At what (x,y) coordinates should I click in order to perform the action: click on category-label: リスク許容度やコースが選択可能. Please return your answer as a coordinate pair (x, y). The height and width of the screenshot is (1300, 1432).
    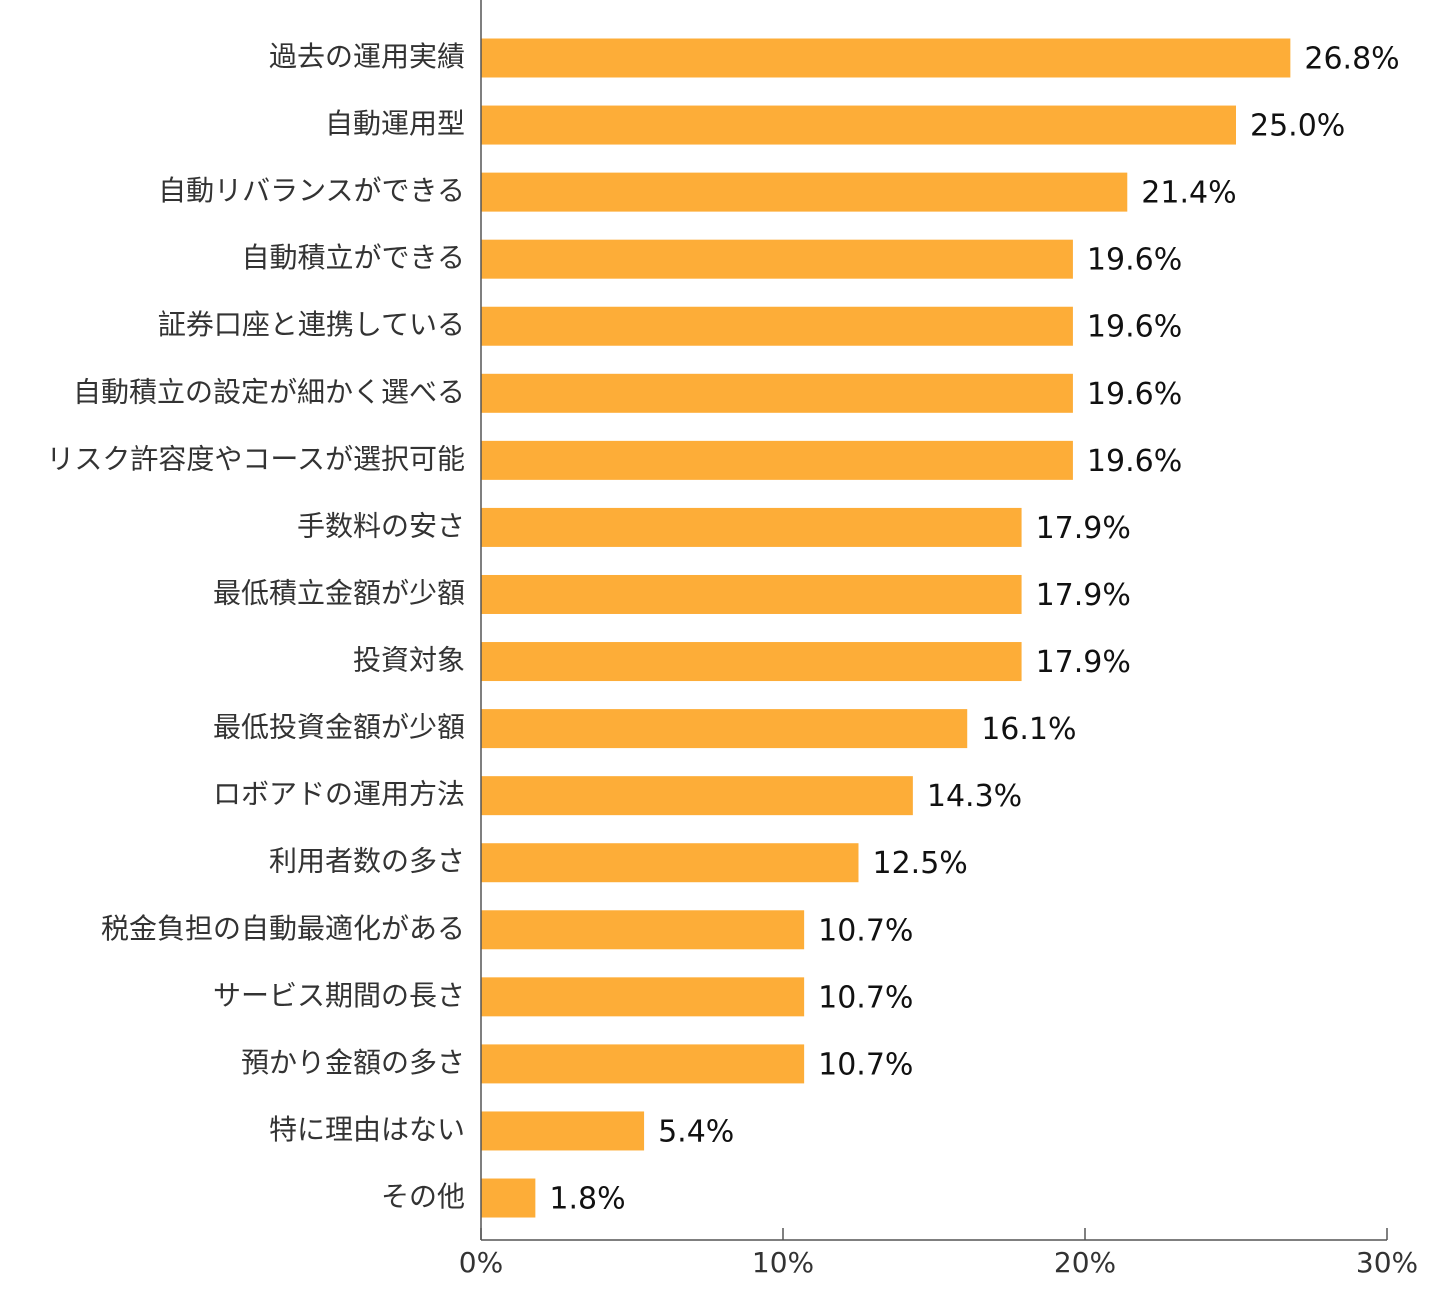
    Looking at the image, I should click on (255, 458).